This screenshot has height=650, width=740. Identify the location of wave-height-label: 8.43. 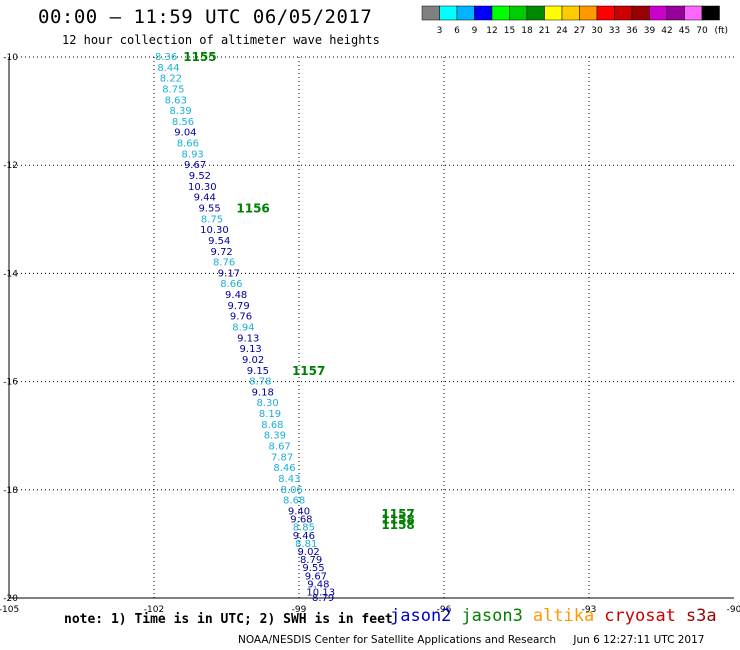
(289, 479).